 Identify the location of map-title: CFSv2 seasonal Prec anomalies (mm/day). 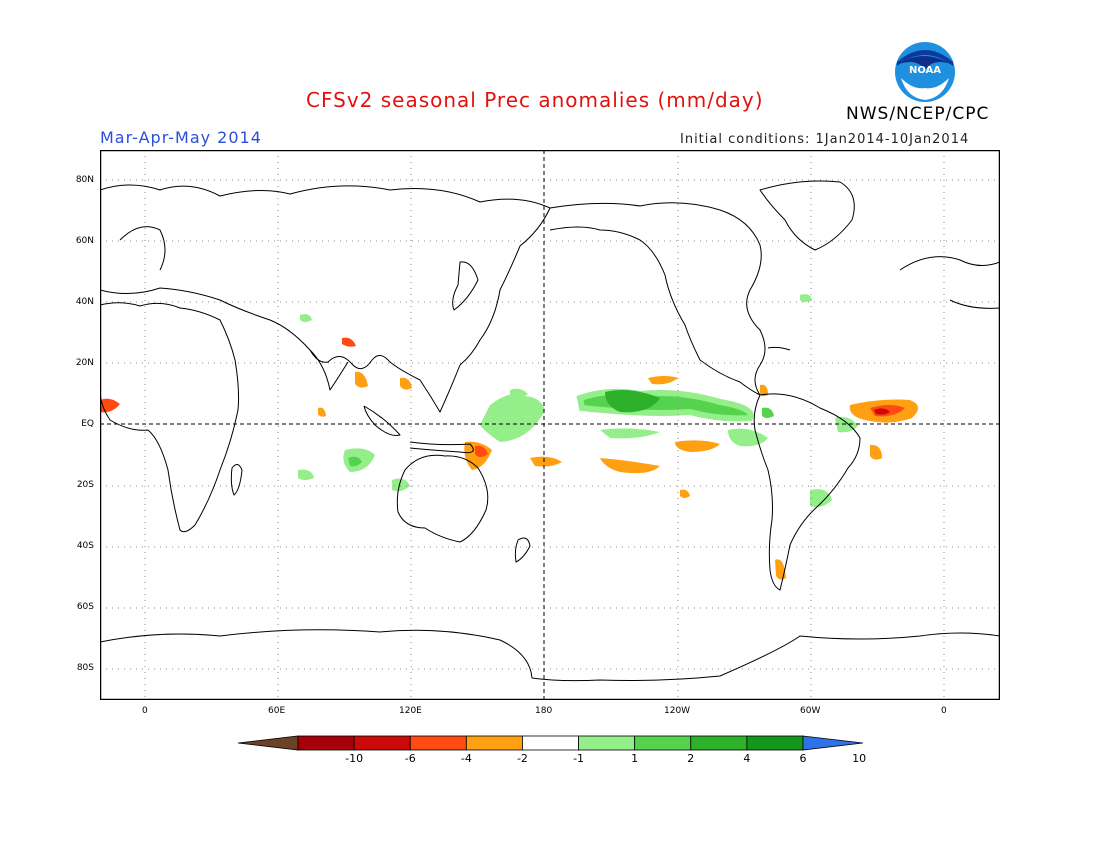
(535, 100).